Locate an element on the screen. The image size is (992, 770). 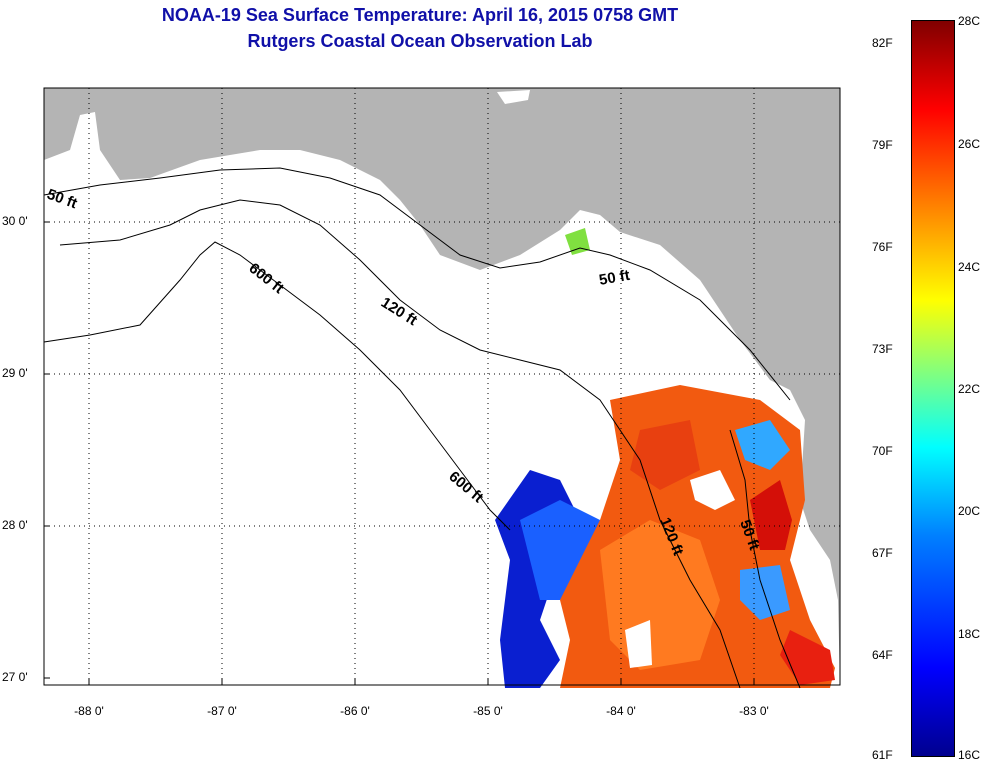
lat-label: 29 0' is located at coordinates (15, 373).